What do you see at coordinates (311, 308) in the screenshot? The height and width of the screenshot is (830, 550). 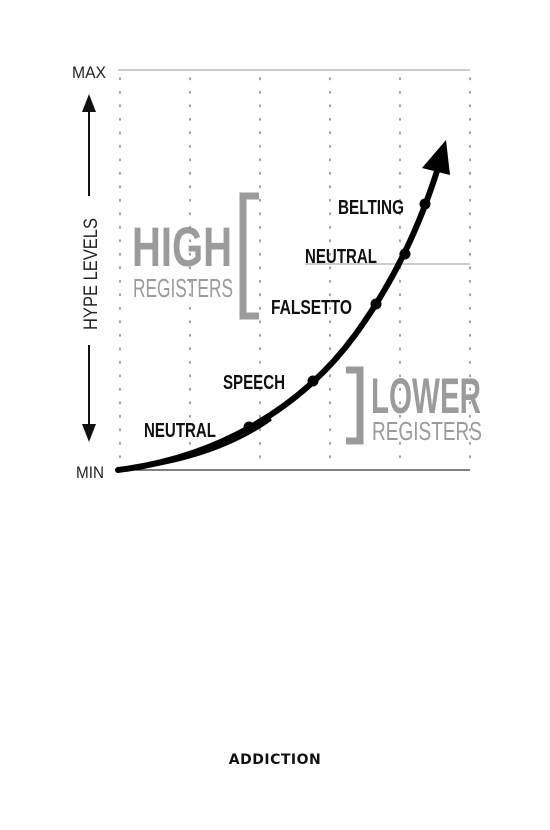 I see `point-label: FALSETTO` at bounding box center [311, 308].